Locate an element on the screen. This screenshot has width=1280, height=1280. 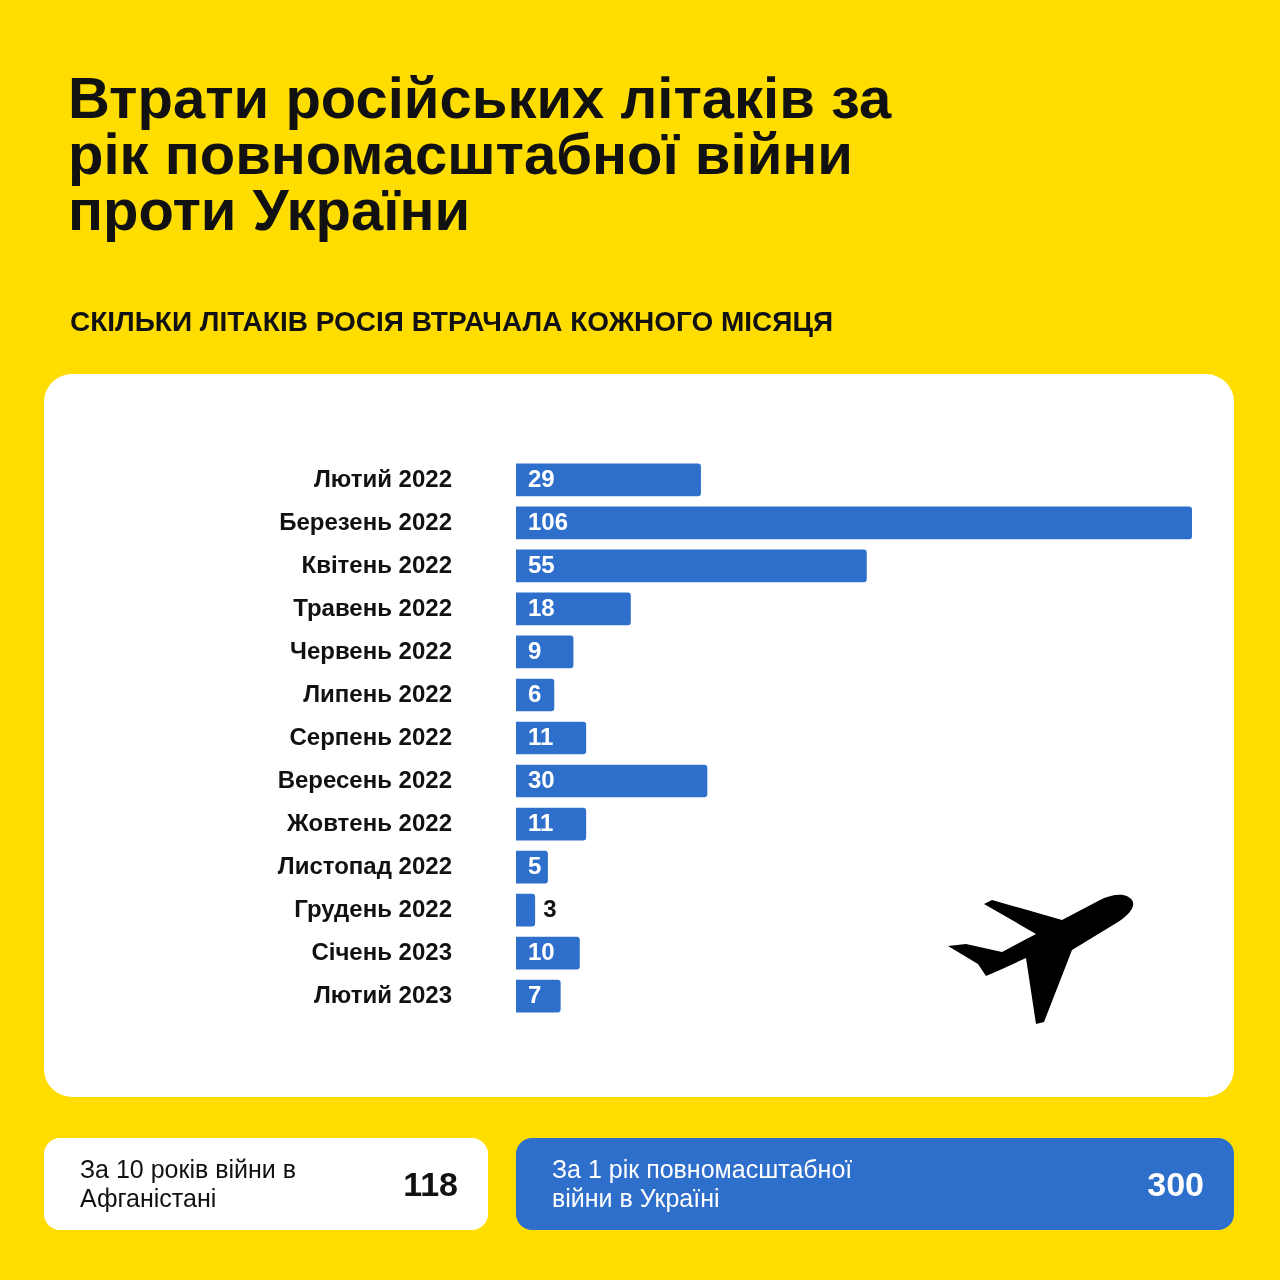
y-tick-label: Вересень 2022 is located at coordinates (364, 779).